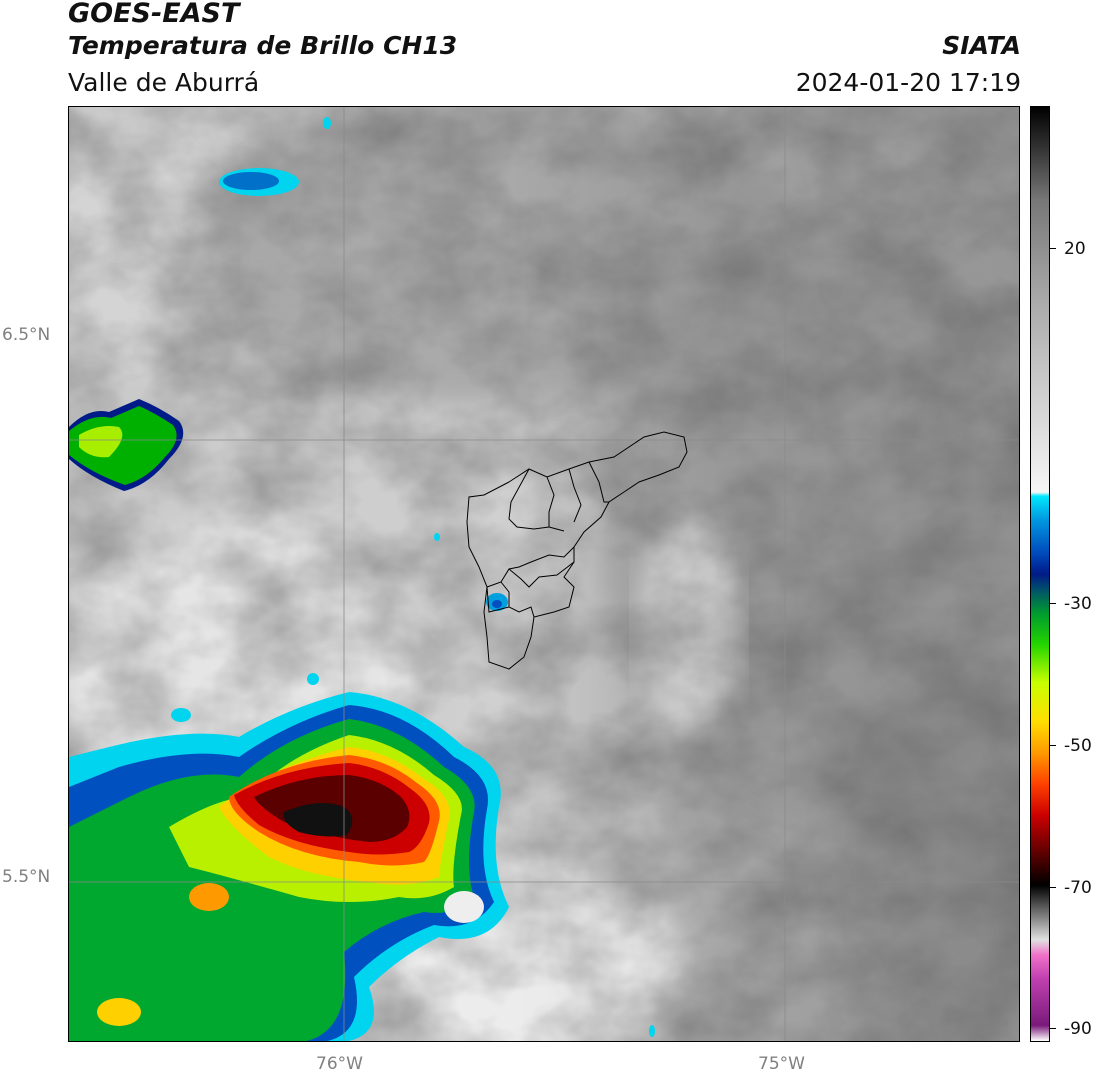 This screenshot has width=1094, height=1078. What do you see at coordinates (1053, 1028) in the screenshot?
I see `colorbar-tick-minus90` at bounding box center [1053, 1028].